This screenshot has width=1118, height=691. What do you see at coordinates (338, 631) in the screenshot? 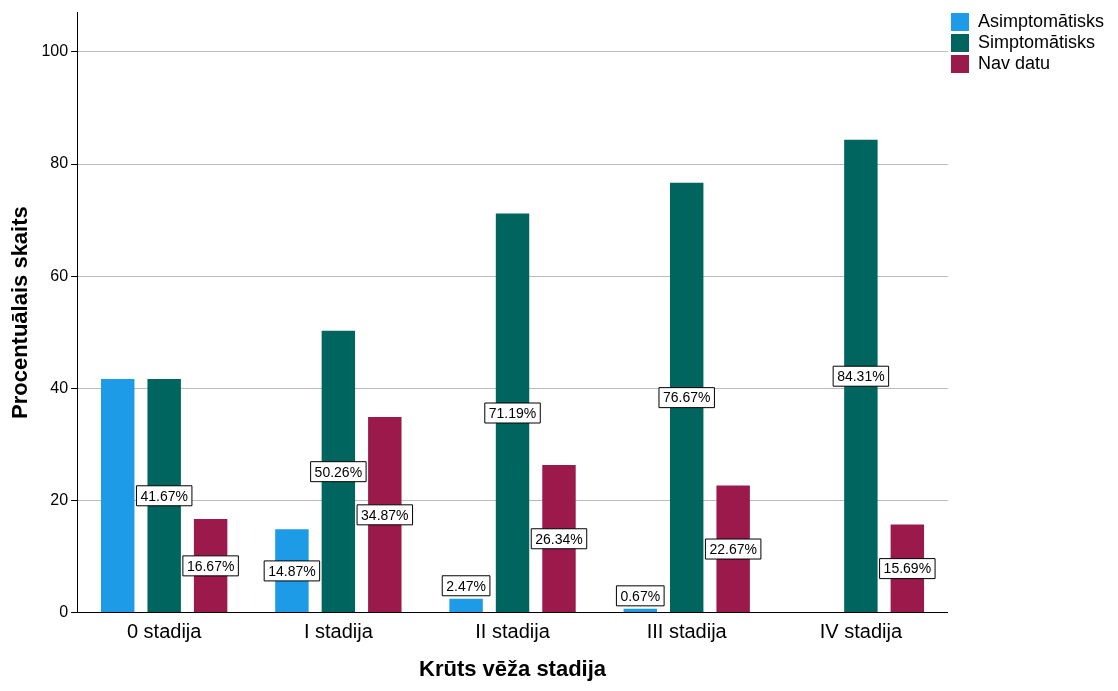
I see `x-tick-label: I stadija` at bounding box center [338, 631].